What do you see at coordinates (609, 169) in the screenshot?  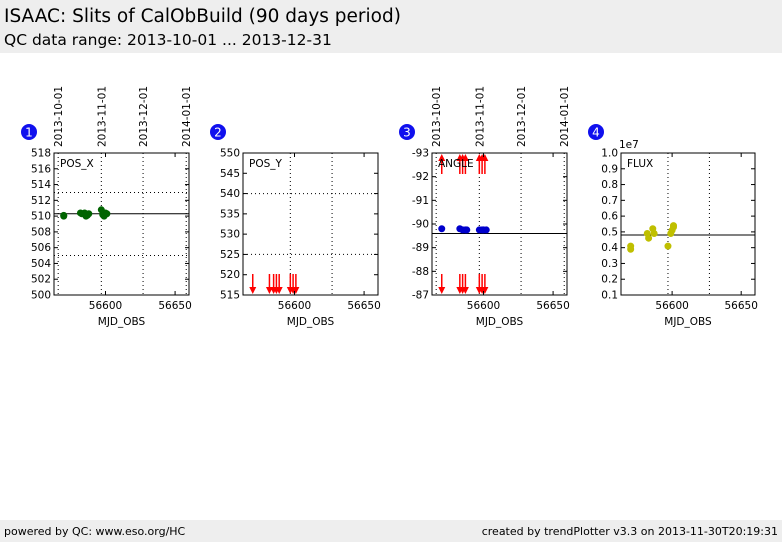 I see `y-tick-label: 0.9` at bounding box center [609, 169].